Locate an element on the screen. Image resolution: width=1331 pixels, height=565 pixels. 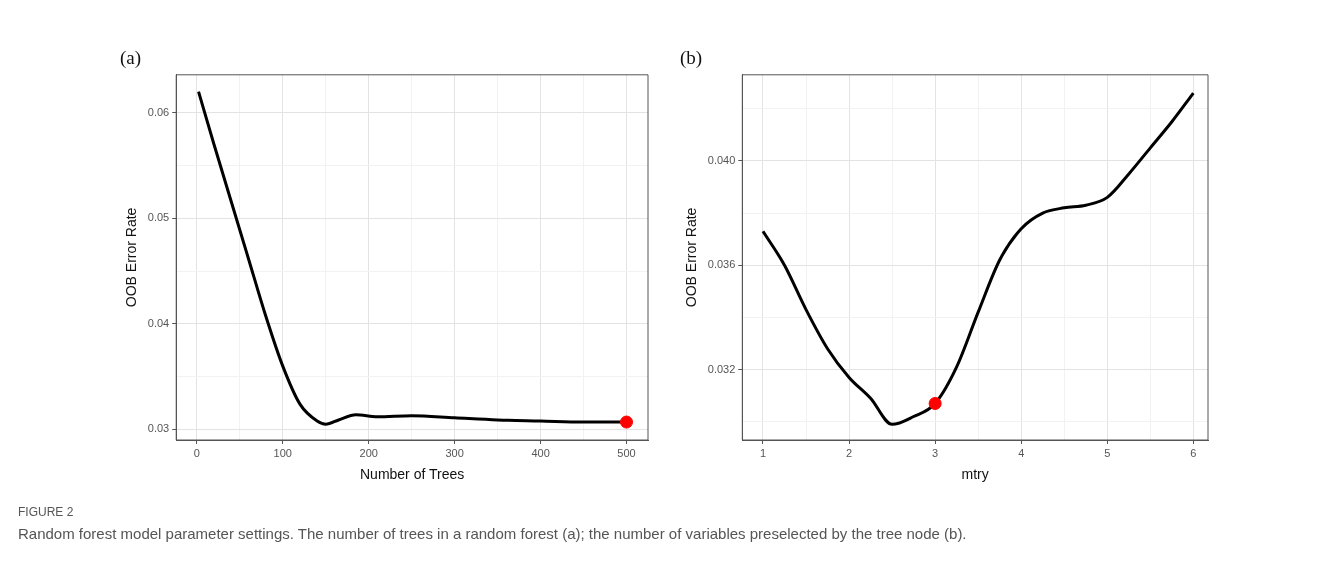
y-tick-label: 0.04 is located at coordinates (158, 322).